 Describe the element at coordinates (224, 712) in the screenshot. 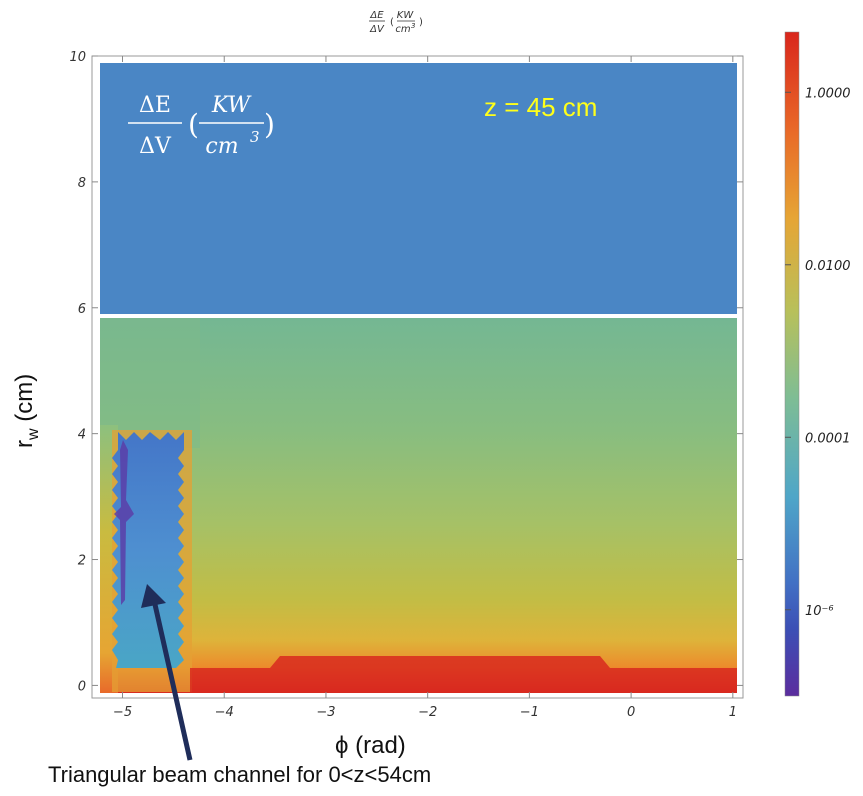

I see `x-tick-label: −4` at that location.